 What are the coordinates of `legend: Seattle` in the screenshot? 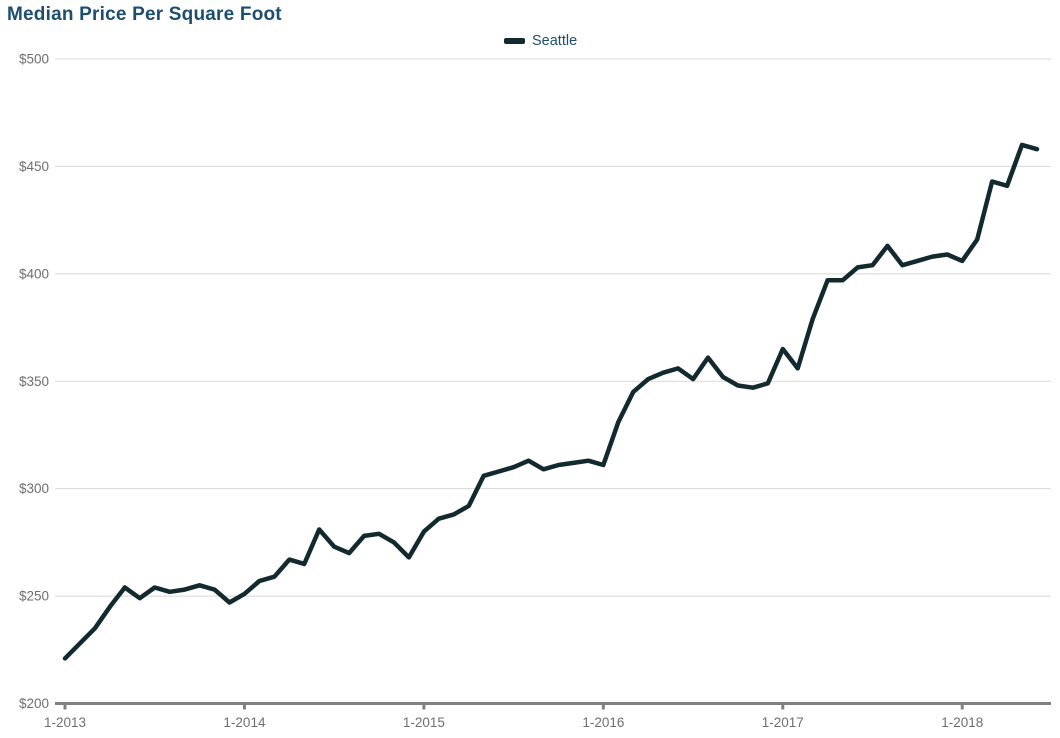 It's located at (540, 41).